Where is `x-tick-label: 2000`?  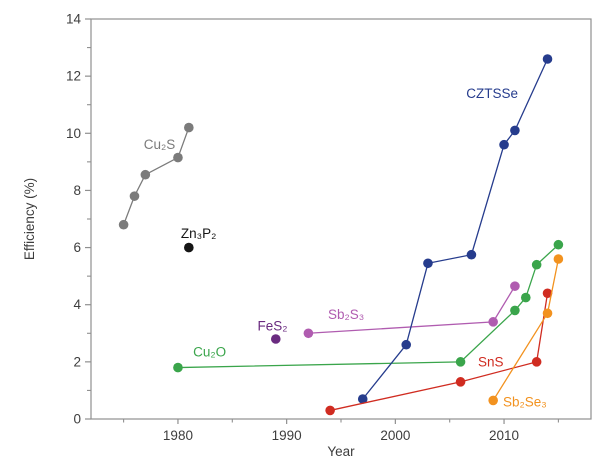
x-tick-label: 2000 is located at coordinates (395, 435).